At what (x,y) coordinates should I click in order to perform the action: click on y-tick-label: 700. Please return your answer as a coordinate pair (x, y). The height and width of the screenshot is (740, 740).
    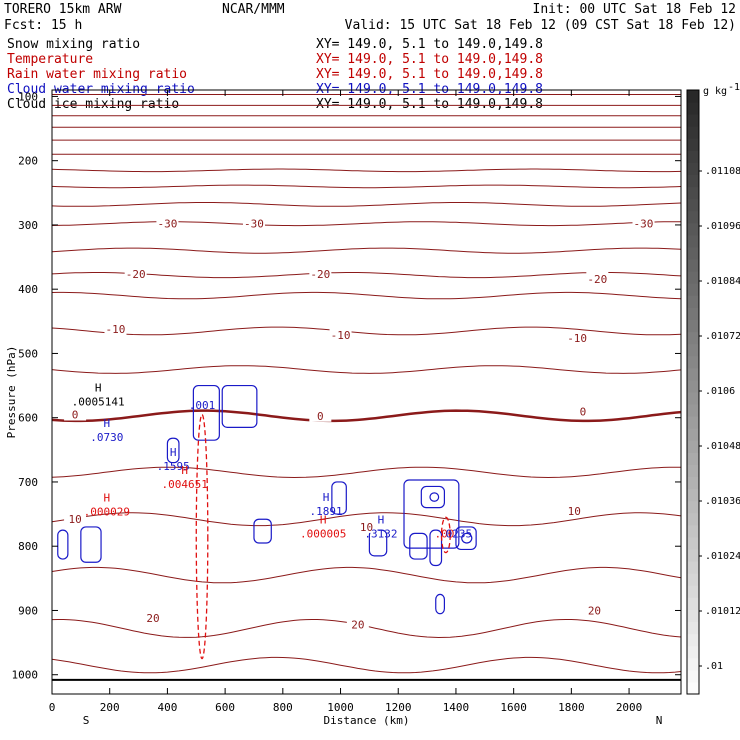
    Looking at the image, I should click on (28, 482).